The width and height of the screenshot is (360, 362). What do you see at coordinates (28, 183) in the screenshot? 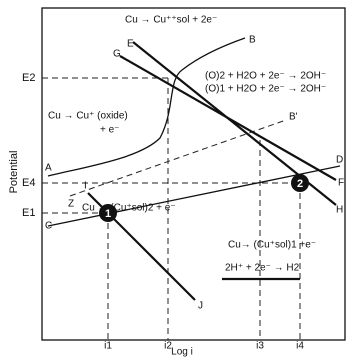
I see `potential-label: E4` at bounding box center [28, 183].